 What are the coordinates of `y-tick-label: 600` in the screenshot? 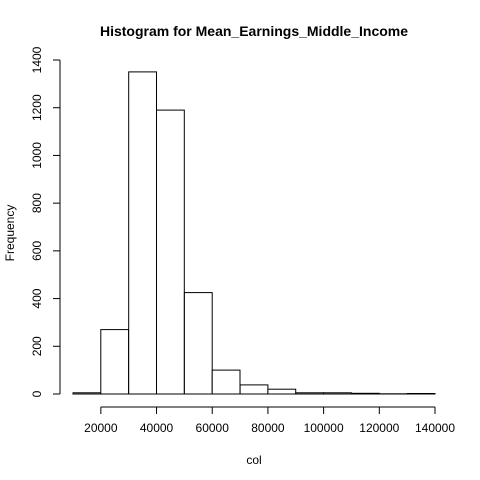 It's located at (37, 251).